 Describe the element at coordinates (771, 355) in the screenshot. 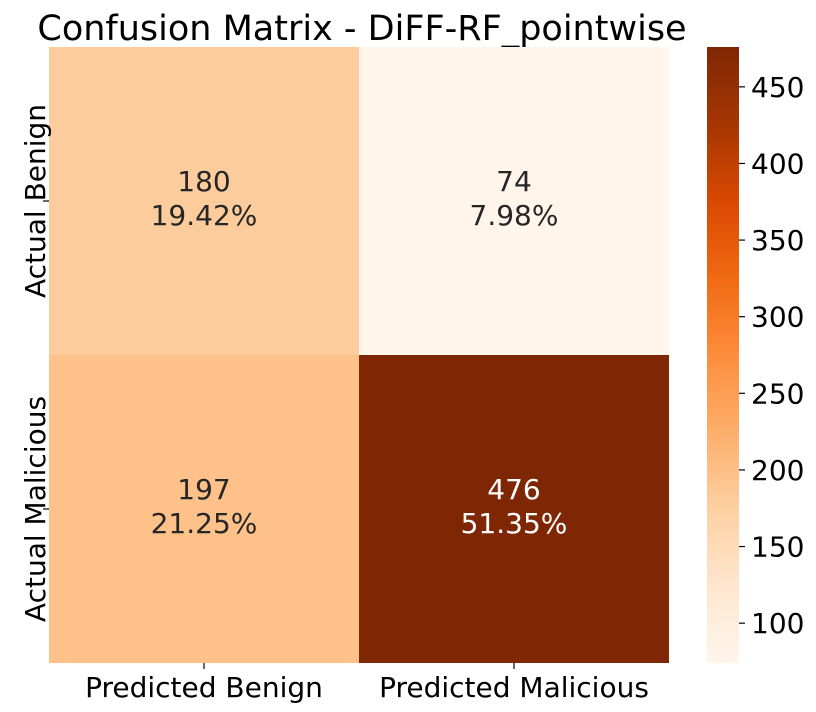

I see `colorbar-ticks: 100 150 200 250 300 350 400 450` at that location.